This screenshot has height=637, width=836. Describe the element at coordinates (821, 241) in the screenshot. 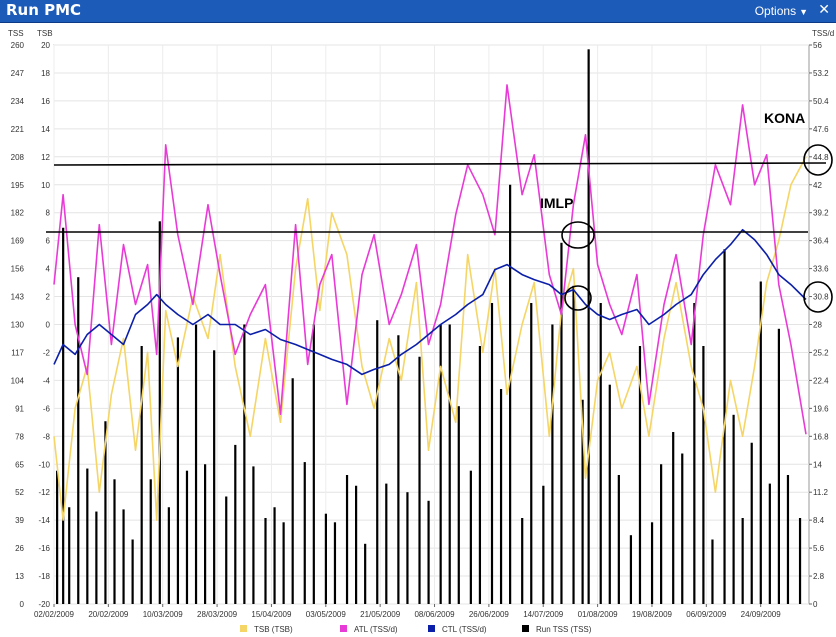

I see `y-tick-tssd: 36.4` at that location.